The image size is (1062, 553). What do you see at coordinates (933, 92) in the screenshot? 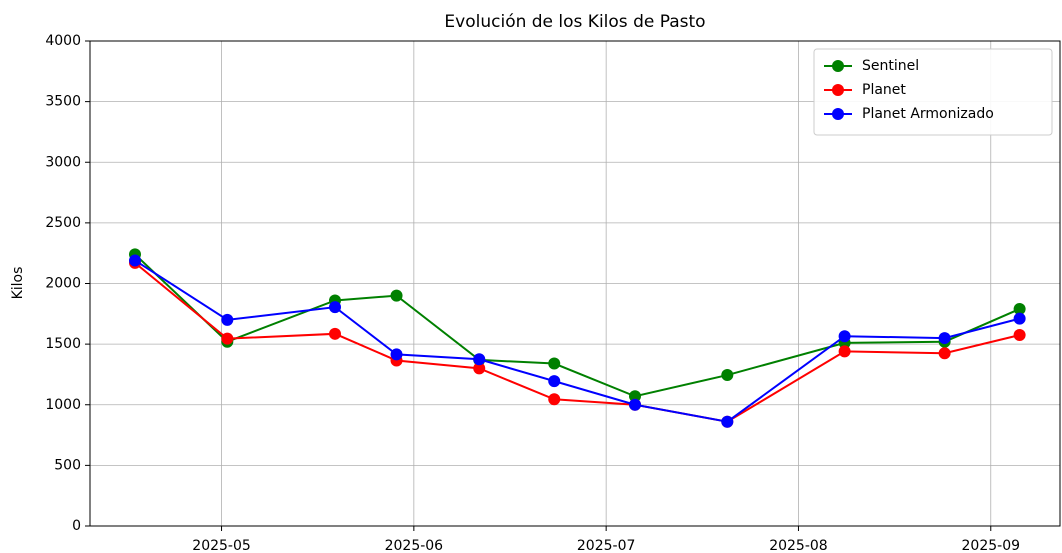
I see `legend-box` at bounding box center [933, 92].